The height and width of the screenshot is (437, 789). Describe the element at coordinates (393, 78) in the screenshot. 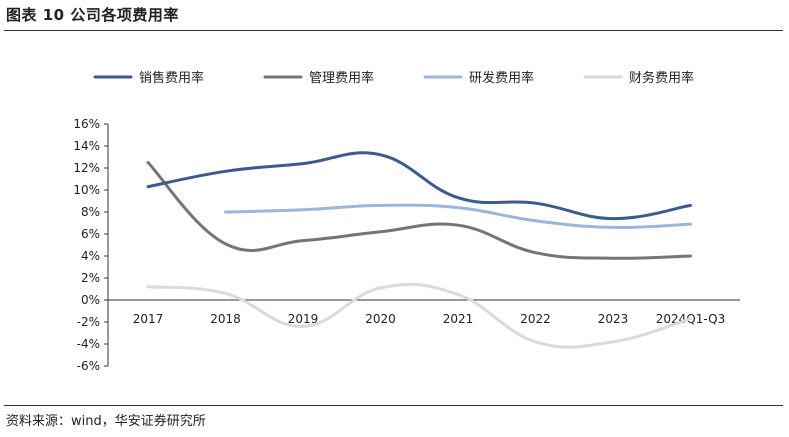

I see `legend: 销售费用率 管理费用率 研发费用率 财务费用率` at that location.